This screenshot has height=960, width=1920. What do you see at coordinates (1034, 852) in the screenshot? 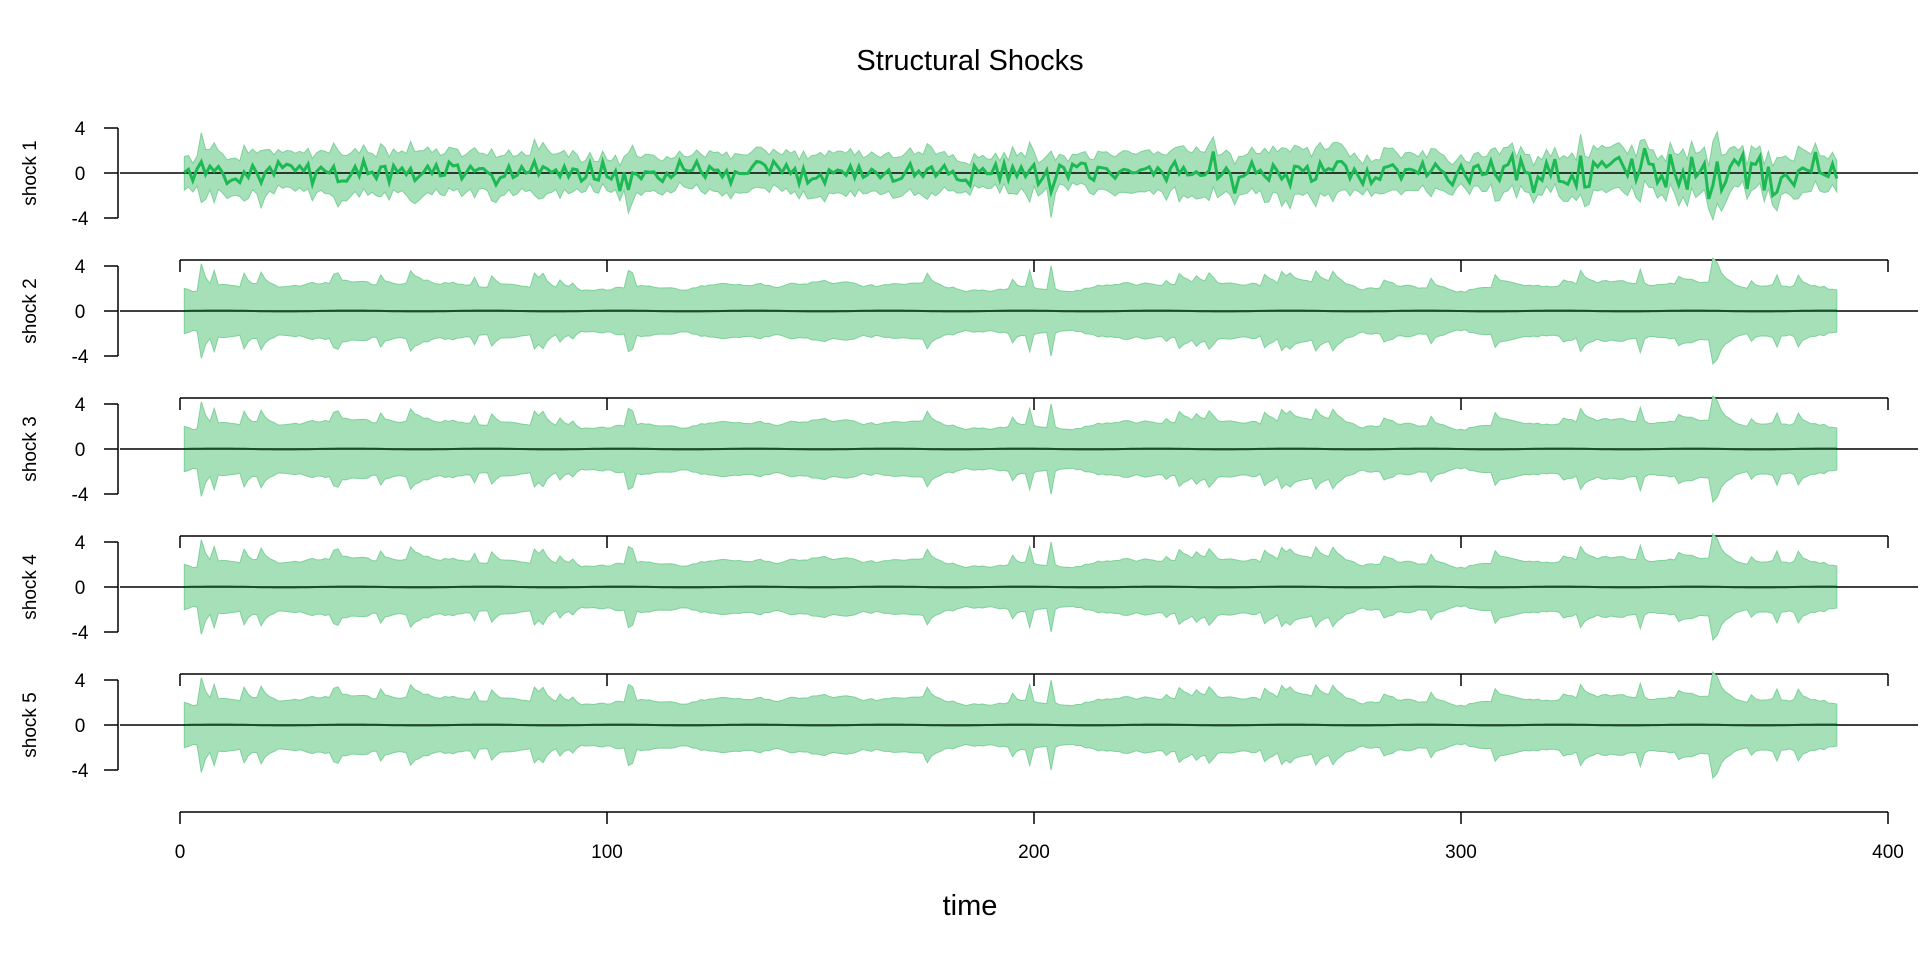
I see `x-tick-label: 200` at bounding box center [1034, 852].